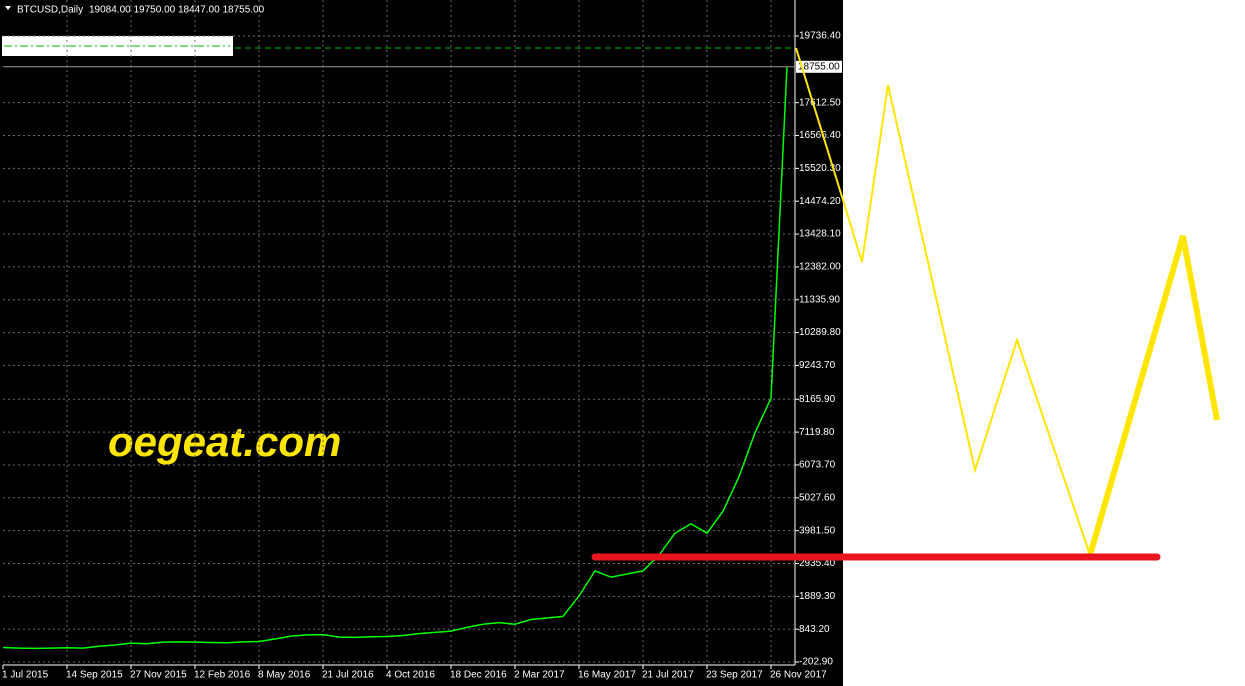 The width and height of the screenshot is (1245, 686). I want to click on drawing-zigzag-bold, so click(1153, 395).